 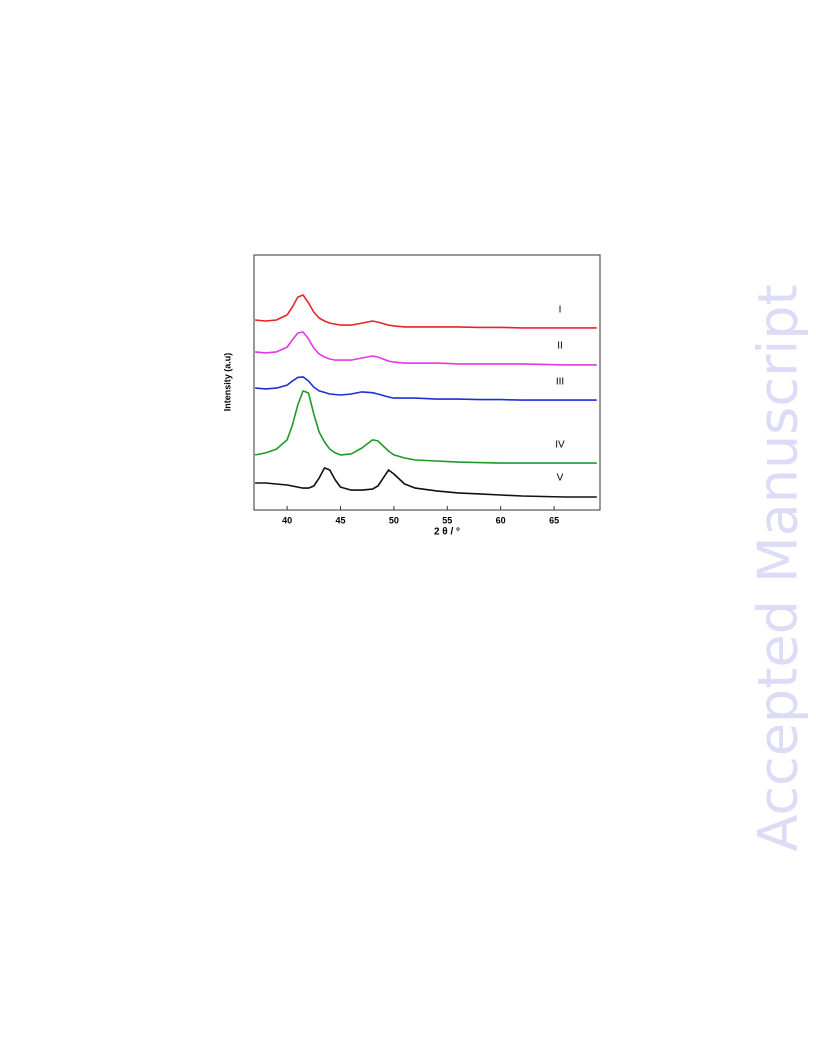 I want to click on series-label: I, so click(x=560, y=310).